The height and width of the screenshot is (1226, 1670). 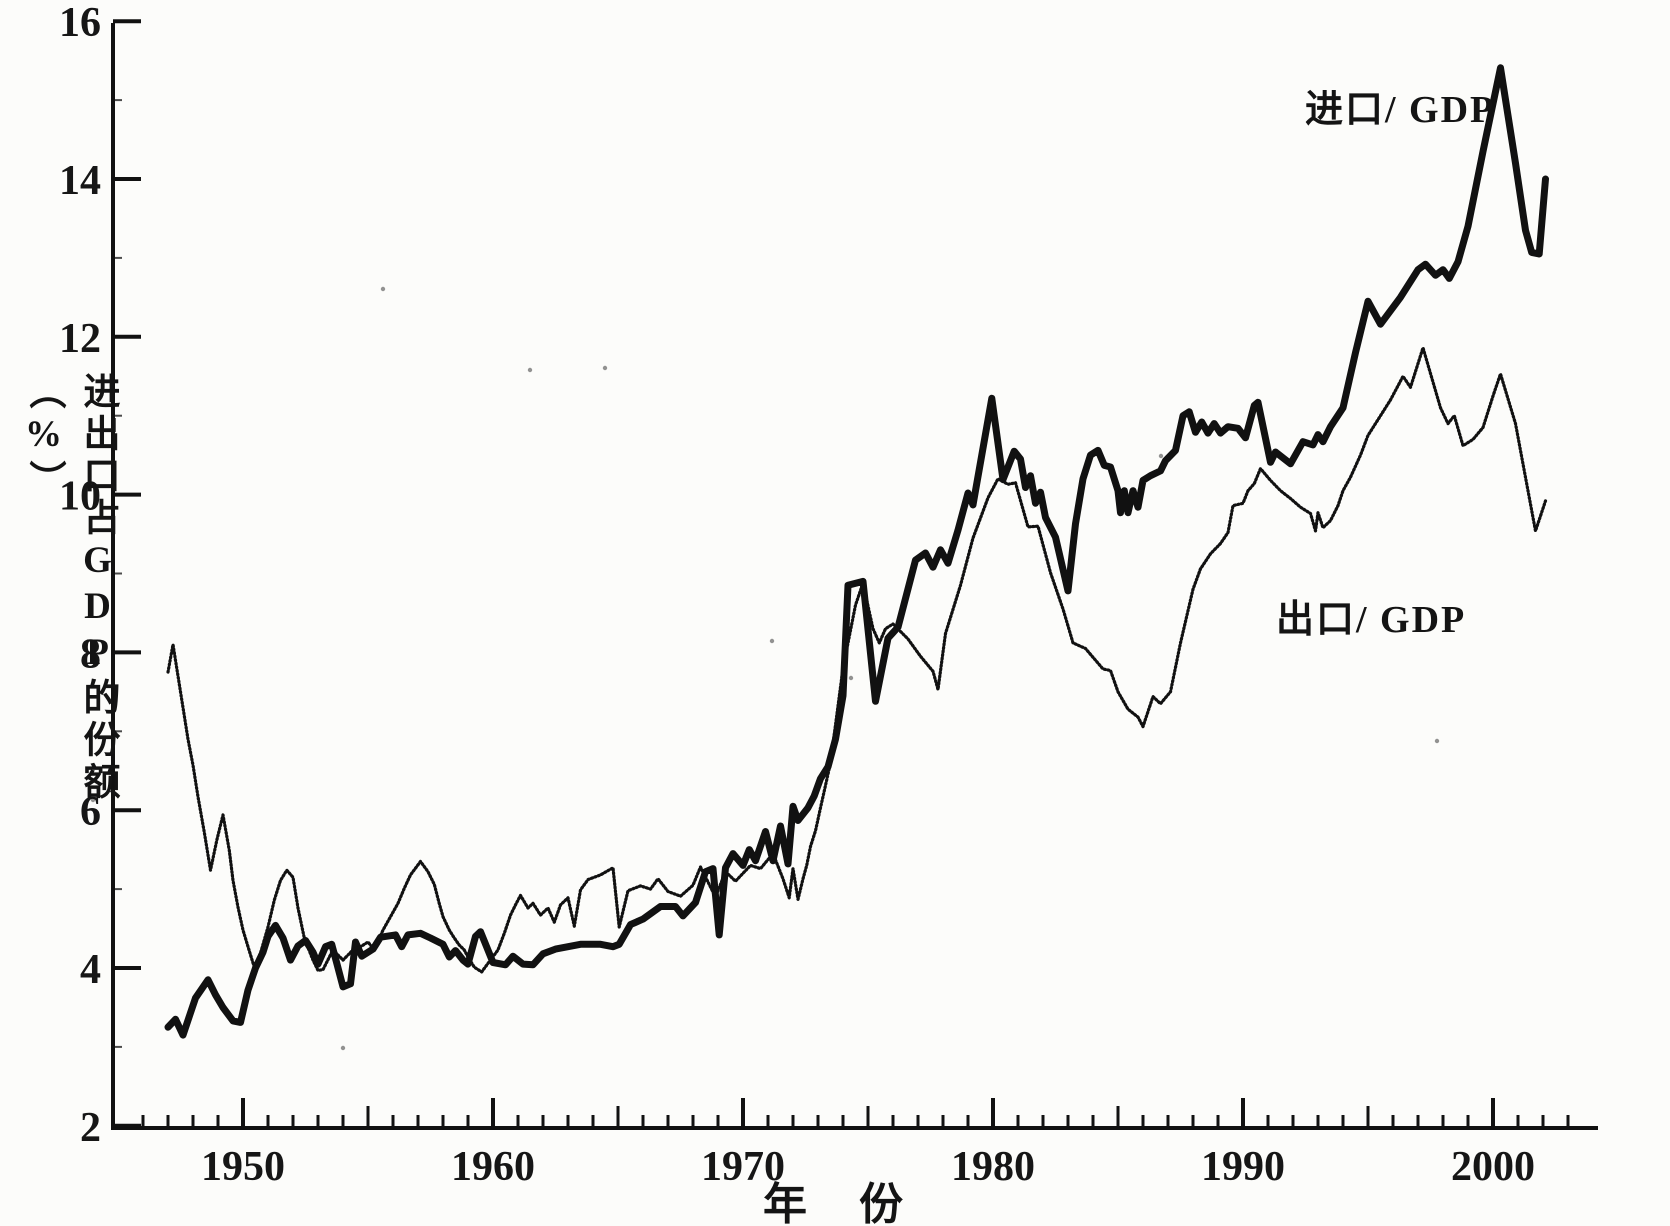 I want to click on x-tick-label-1990: 1990, so click(x=1243, y=1167).